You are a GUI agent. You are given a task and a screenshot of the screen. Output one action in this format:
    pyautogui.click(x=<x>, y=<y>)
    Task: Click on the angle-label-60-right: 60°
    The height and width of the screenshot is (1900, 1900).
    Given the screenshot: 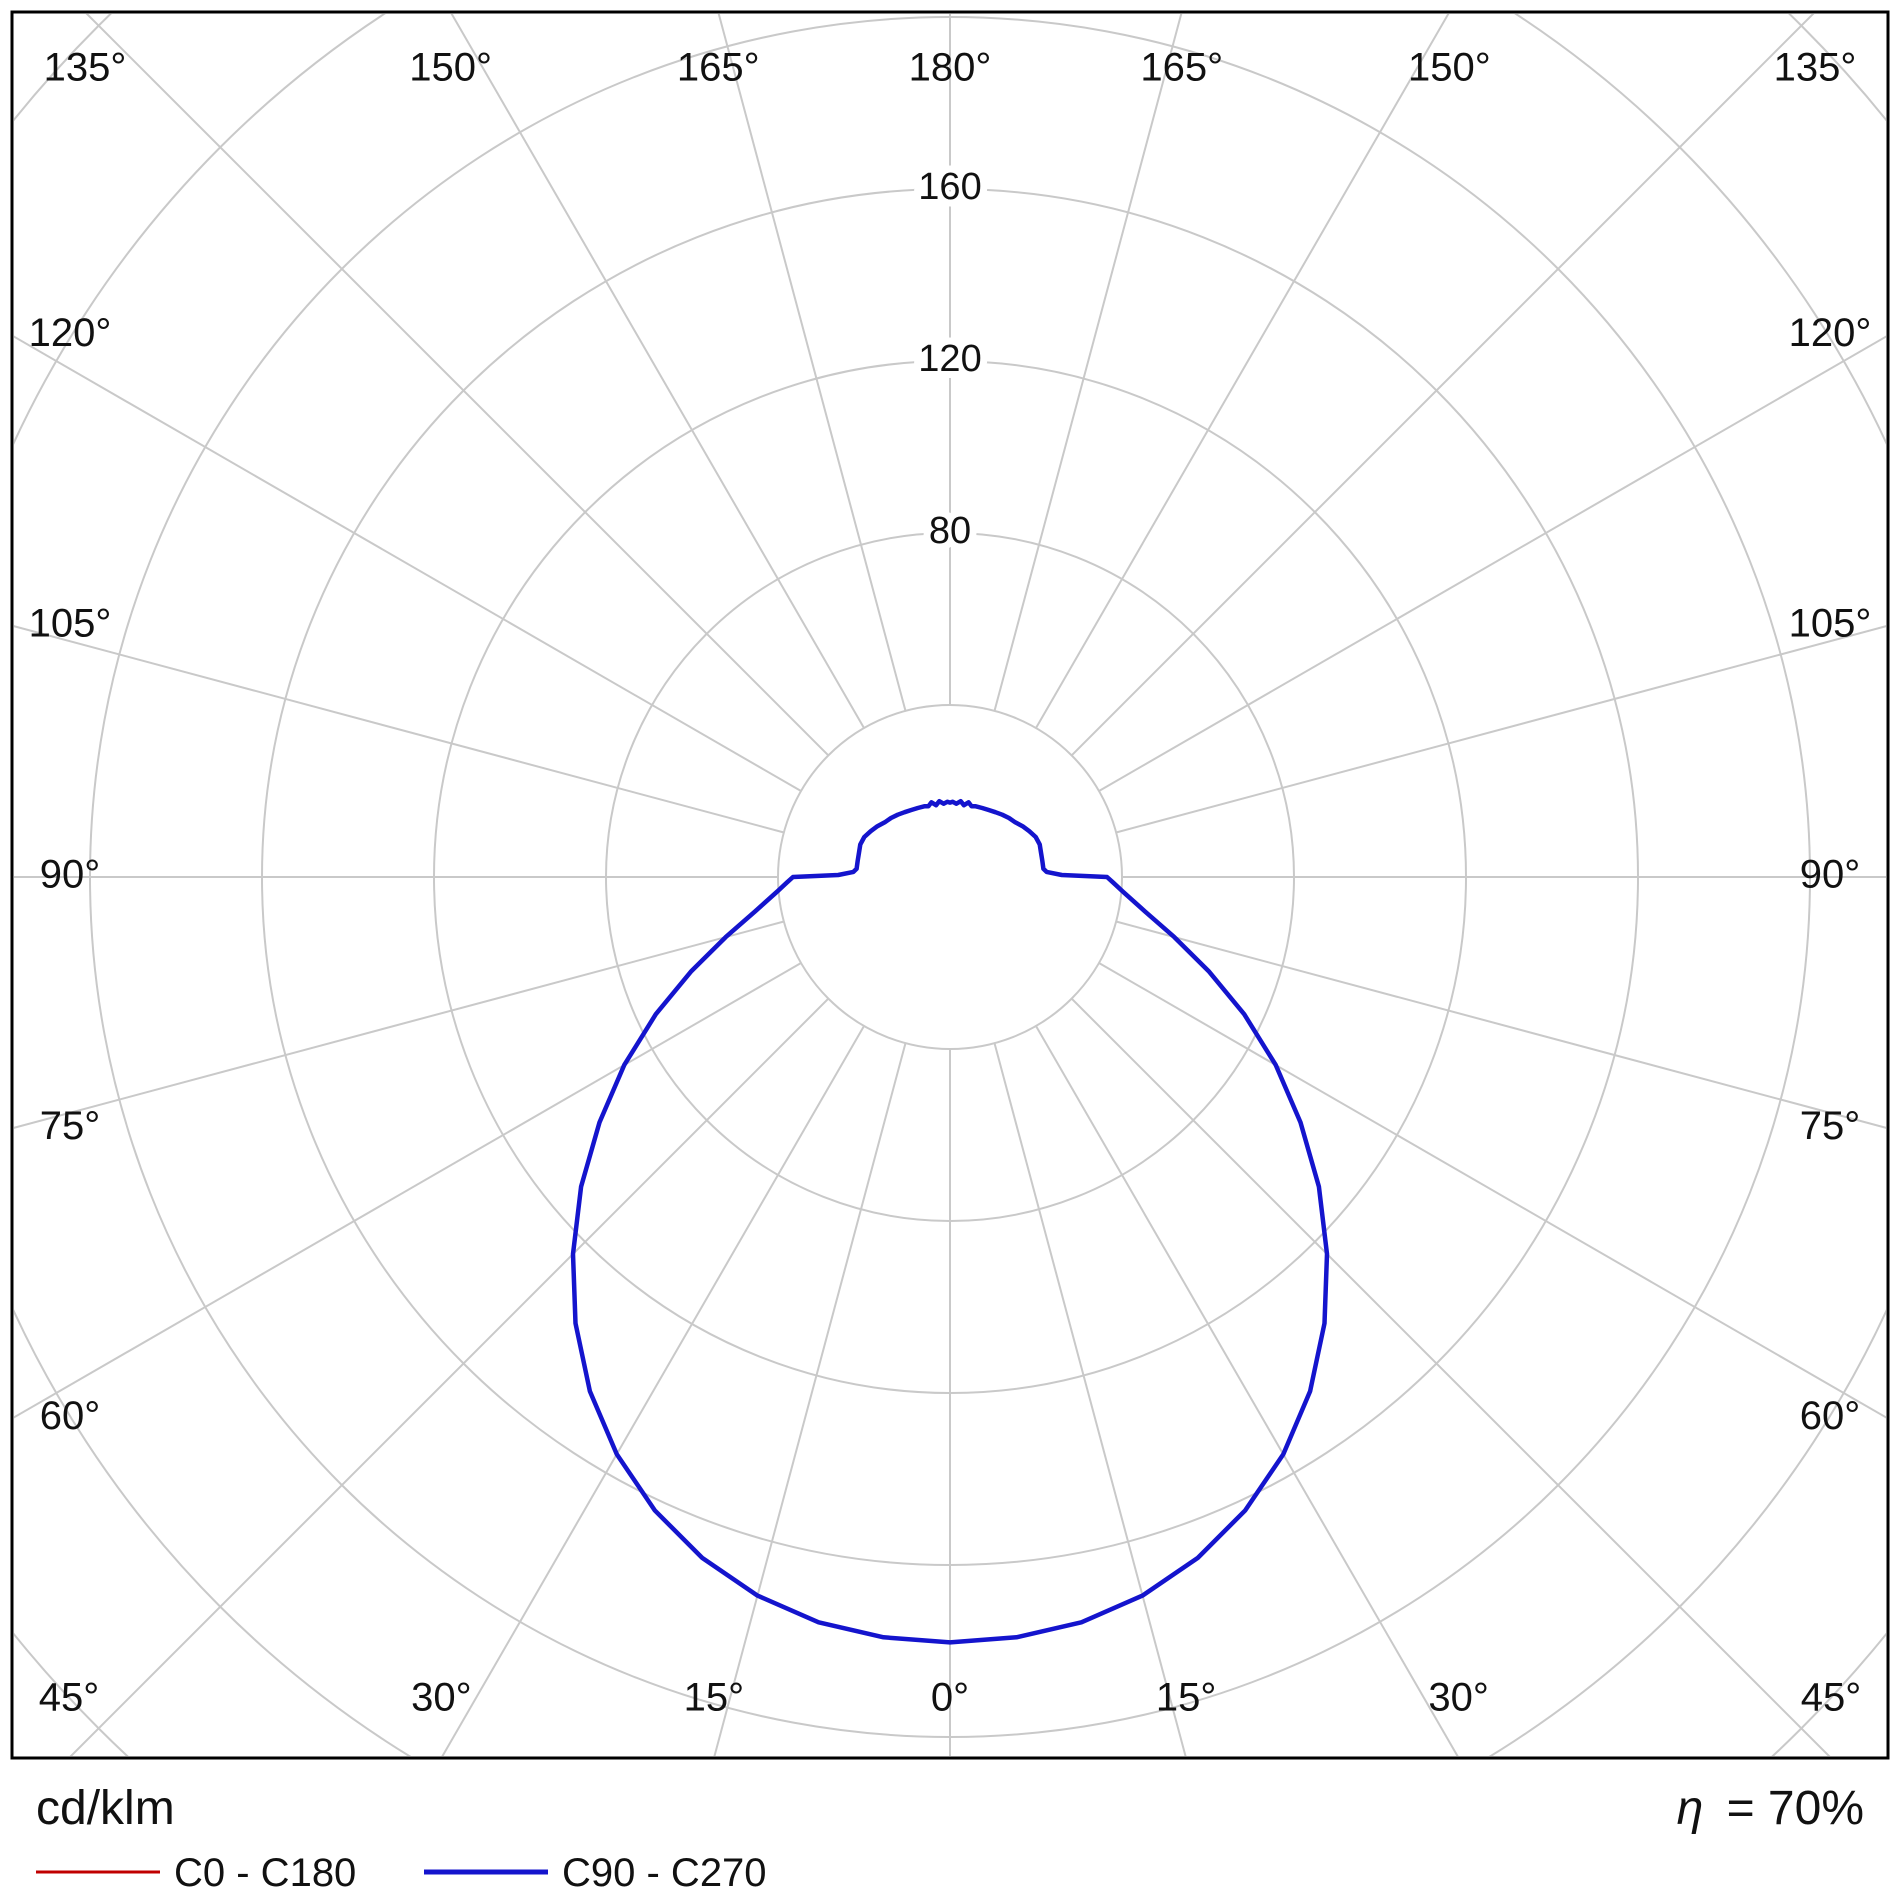 What is the action you would take?
    pyautogui.click(x=1830, y=1416)
    